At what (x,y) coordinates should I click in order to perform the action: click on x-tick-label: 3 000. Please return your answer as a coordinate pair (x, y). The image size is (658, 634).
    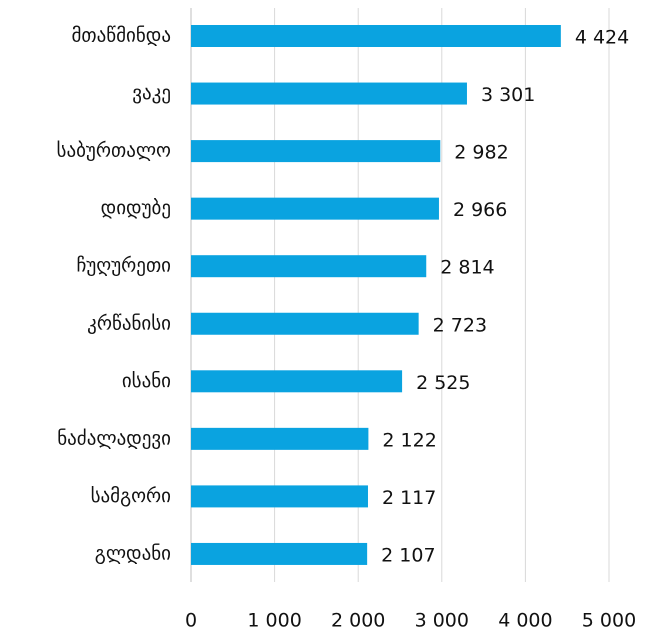
    Looking at the image, I should click on (442, 621).